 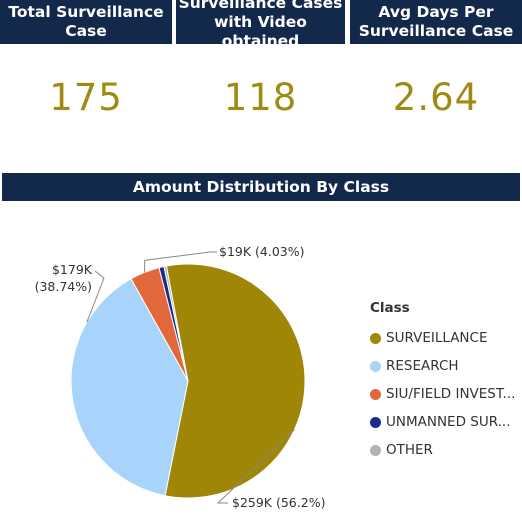 What do you see at coordinates (437, 338) in the screenshot?
I see `legend-label: SURVEILLANCE` at bounding box center [437, 338].